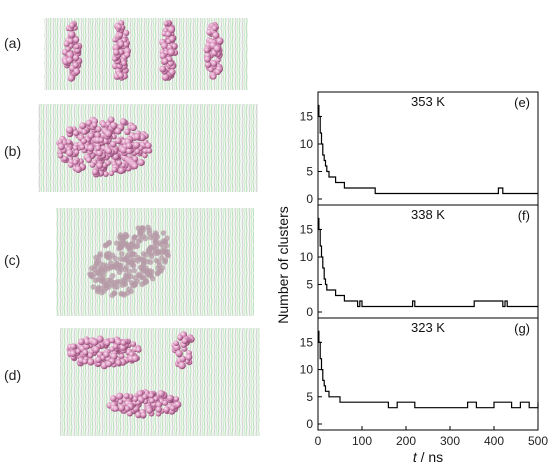  What do you see at coordinates (406, 441) in the screenshot?
I see `x-tick-label: 200` at bounding box center [406, 441].